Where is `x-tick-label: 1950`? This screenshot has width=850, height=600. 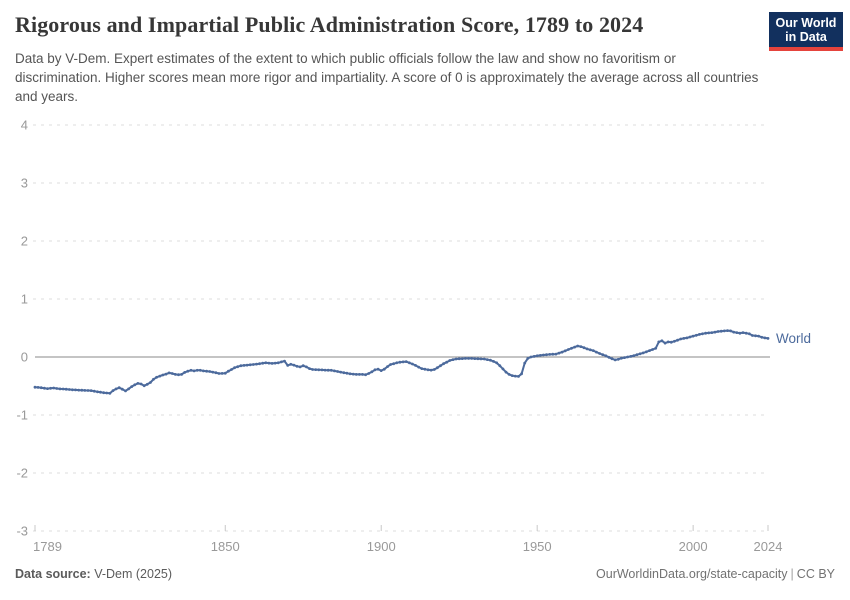
x-tick-label: 1950 is located at coordinates (537, 546).